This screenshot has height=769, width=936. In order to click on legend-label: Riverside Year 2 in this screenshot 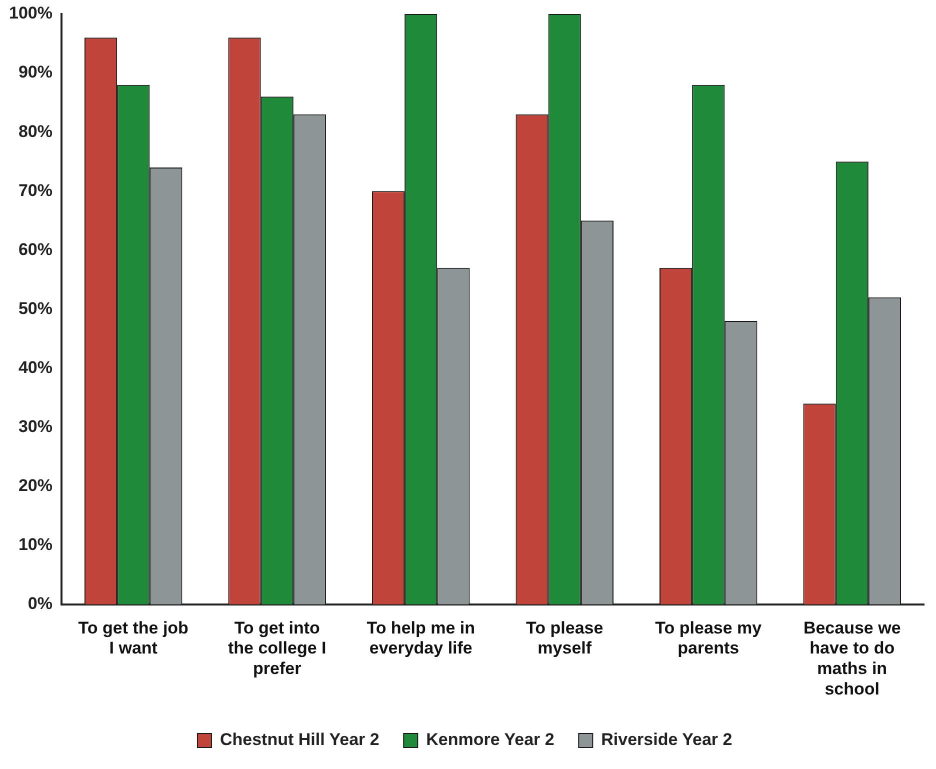, I will do `click(666, 740)`.